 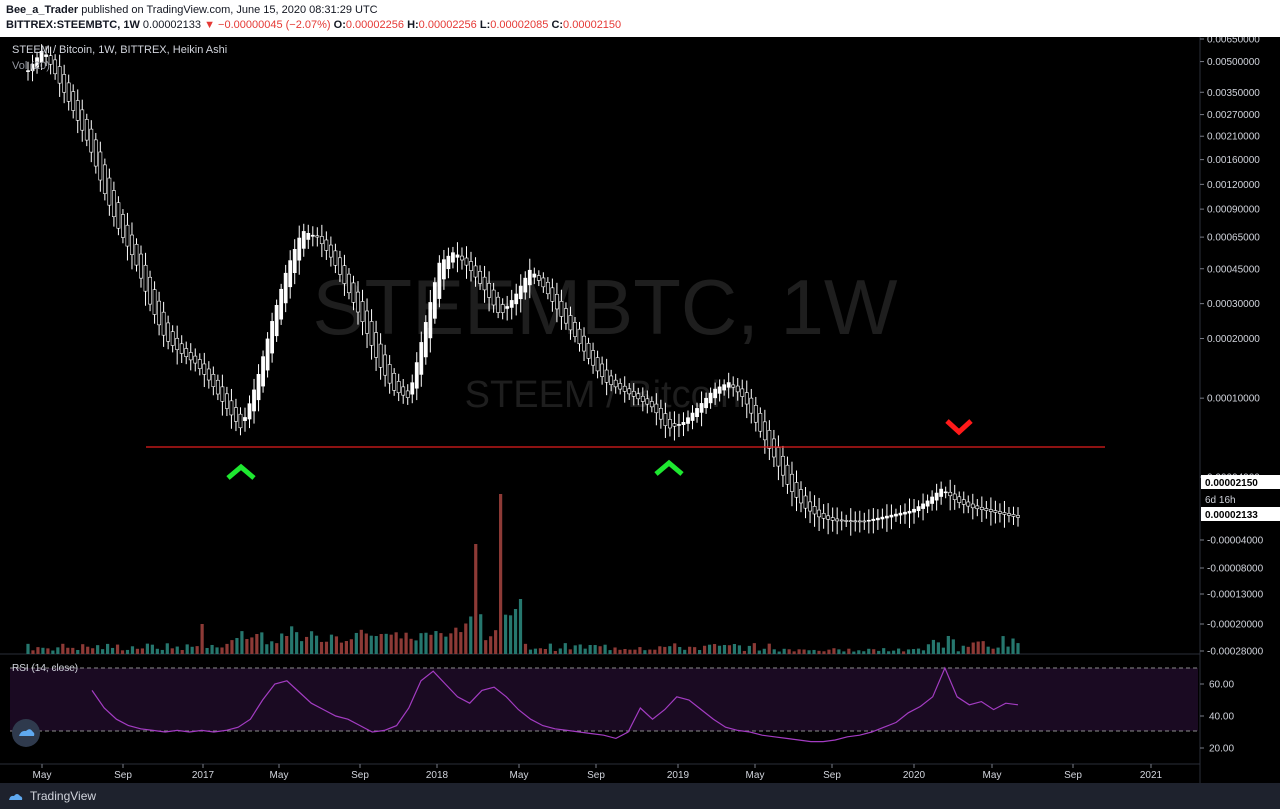 I want to click on high-label: H:, so click(x=413, y=25).